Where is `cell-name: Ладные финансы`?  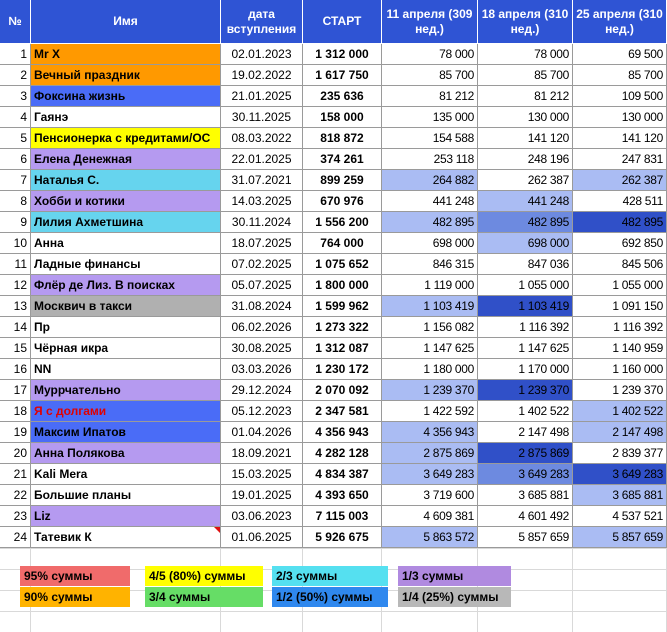
cell-name: Ладные финансы is located at coordinates (126, 264).